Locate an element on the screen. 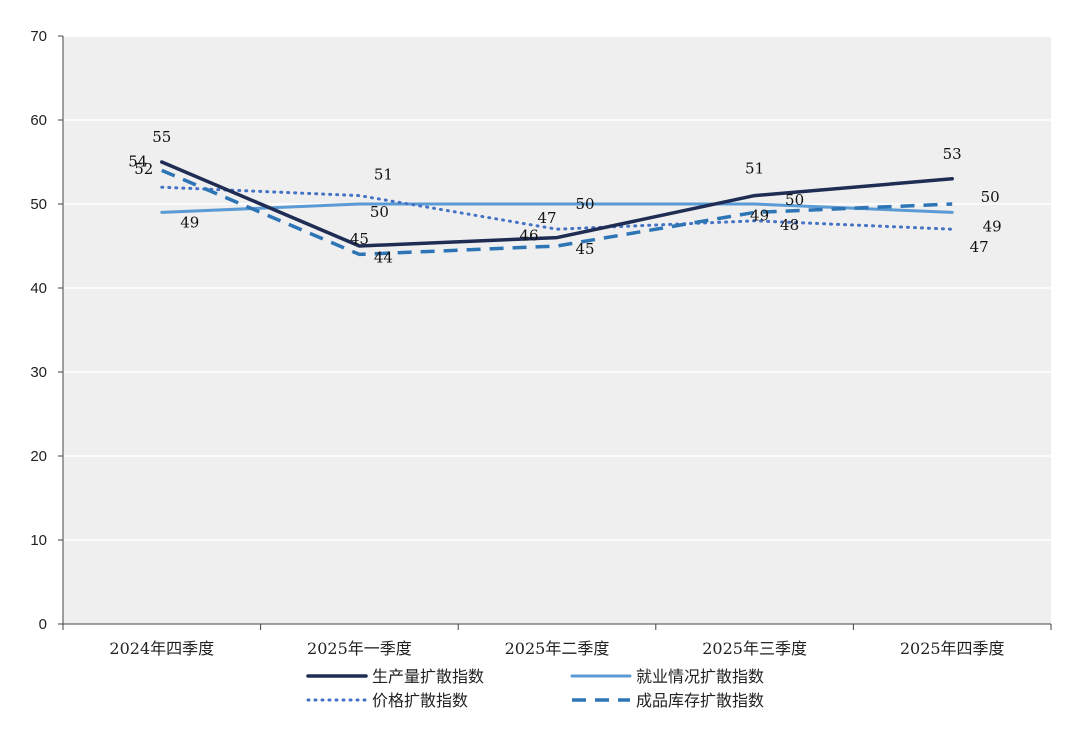 The width and height of the screenshot is (1080, 744). legend-label: 就业情况扩散指数 is located at coordinates (700, 676).